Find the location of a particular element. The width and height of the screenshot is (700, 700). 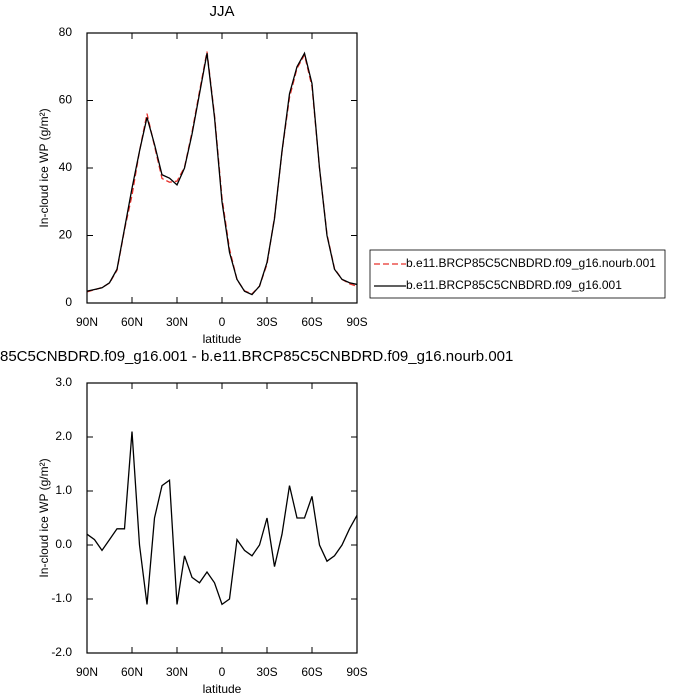

y-tick-label: 40 is located at coordinates (66, 167).